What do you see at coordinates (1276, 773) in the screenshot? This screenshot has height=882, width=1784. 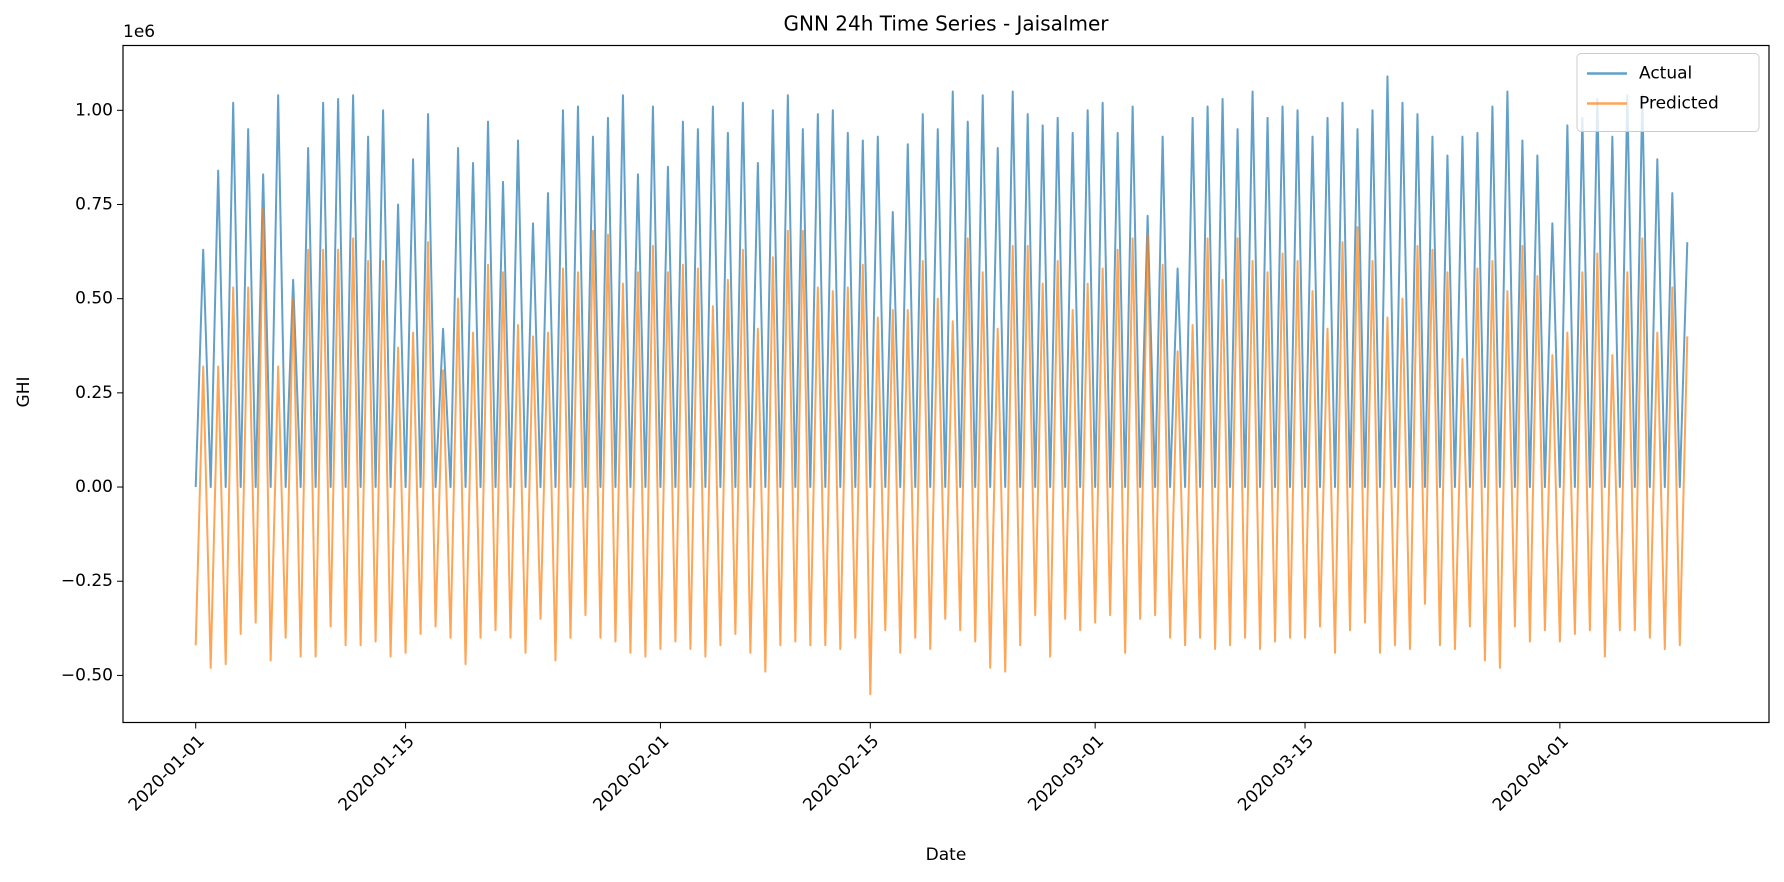 I see `x-tick-label: 2020-03-15` at bounding box center [1276, 773].